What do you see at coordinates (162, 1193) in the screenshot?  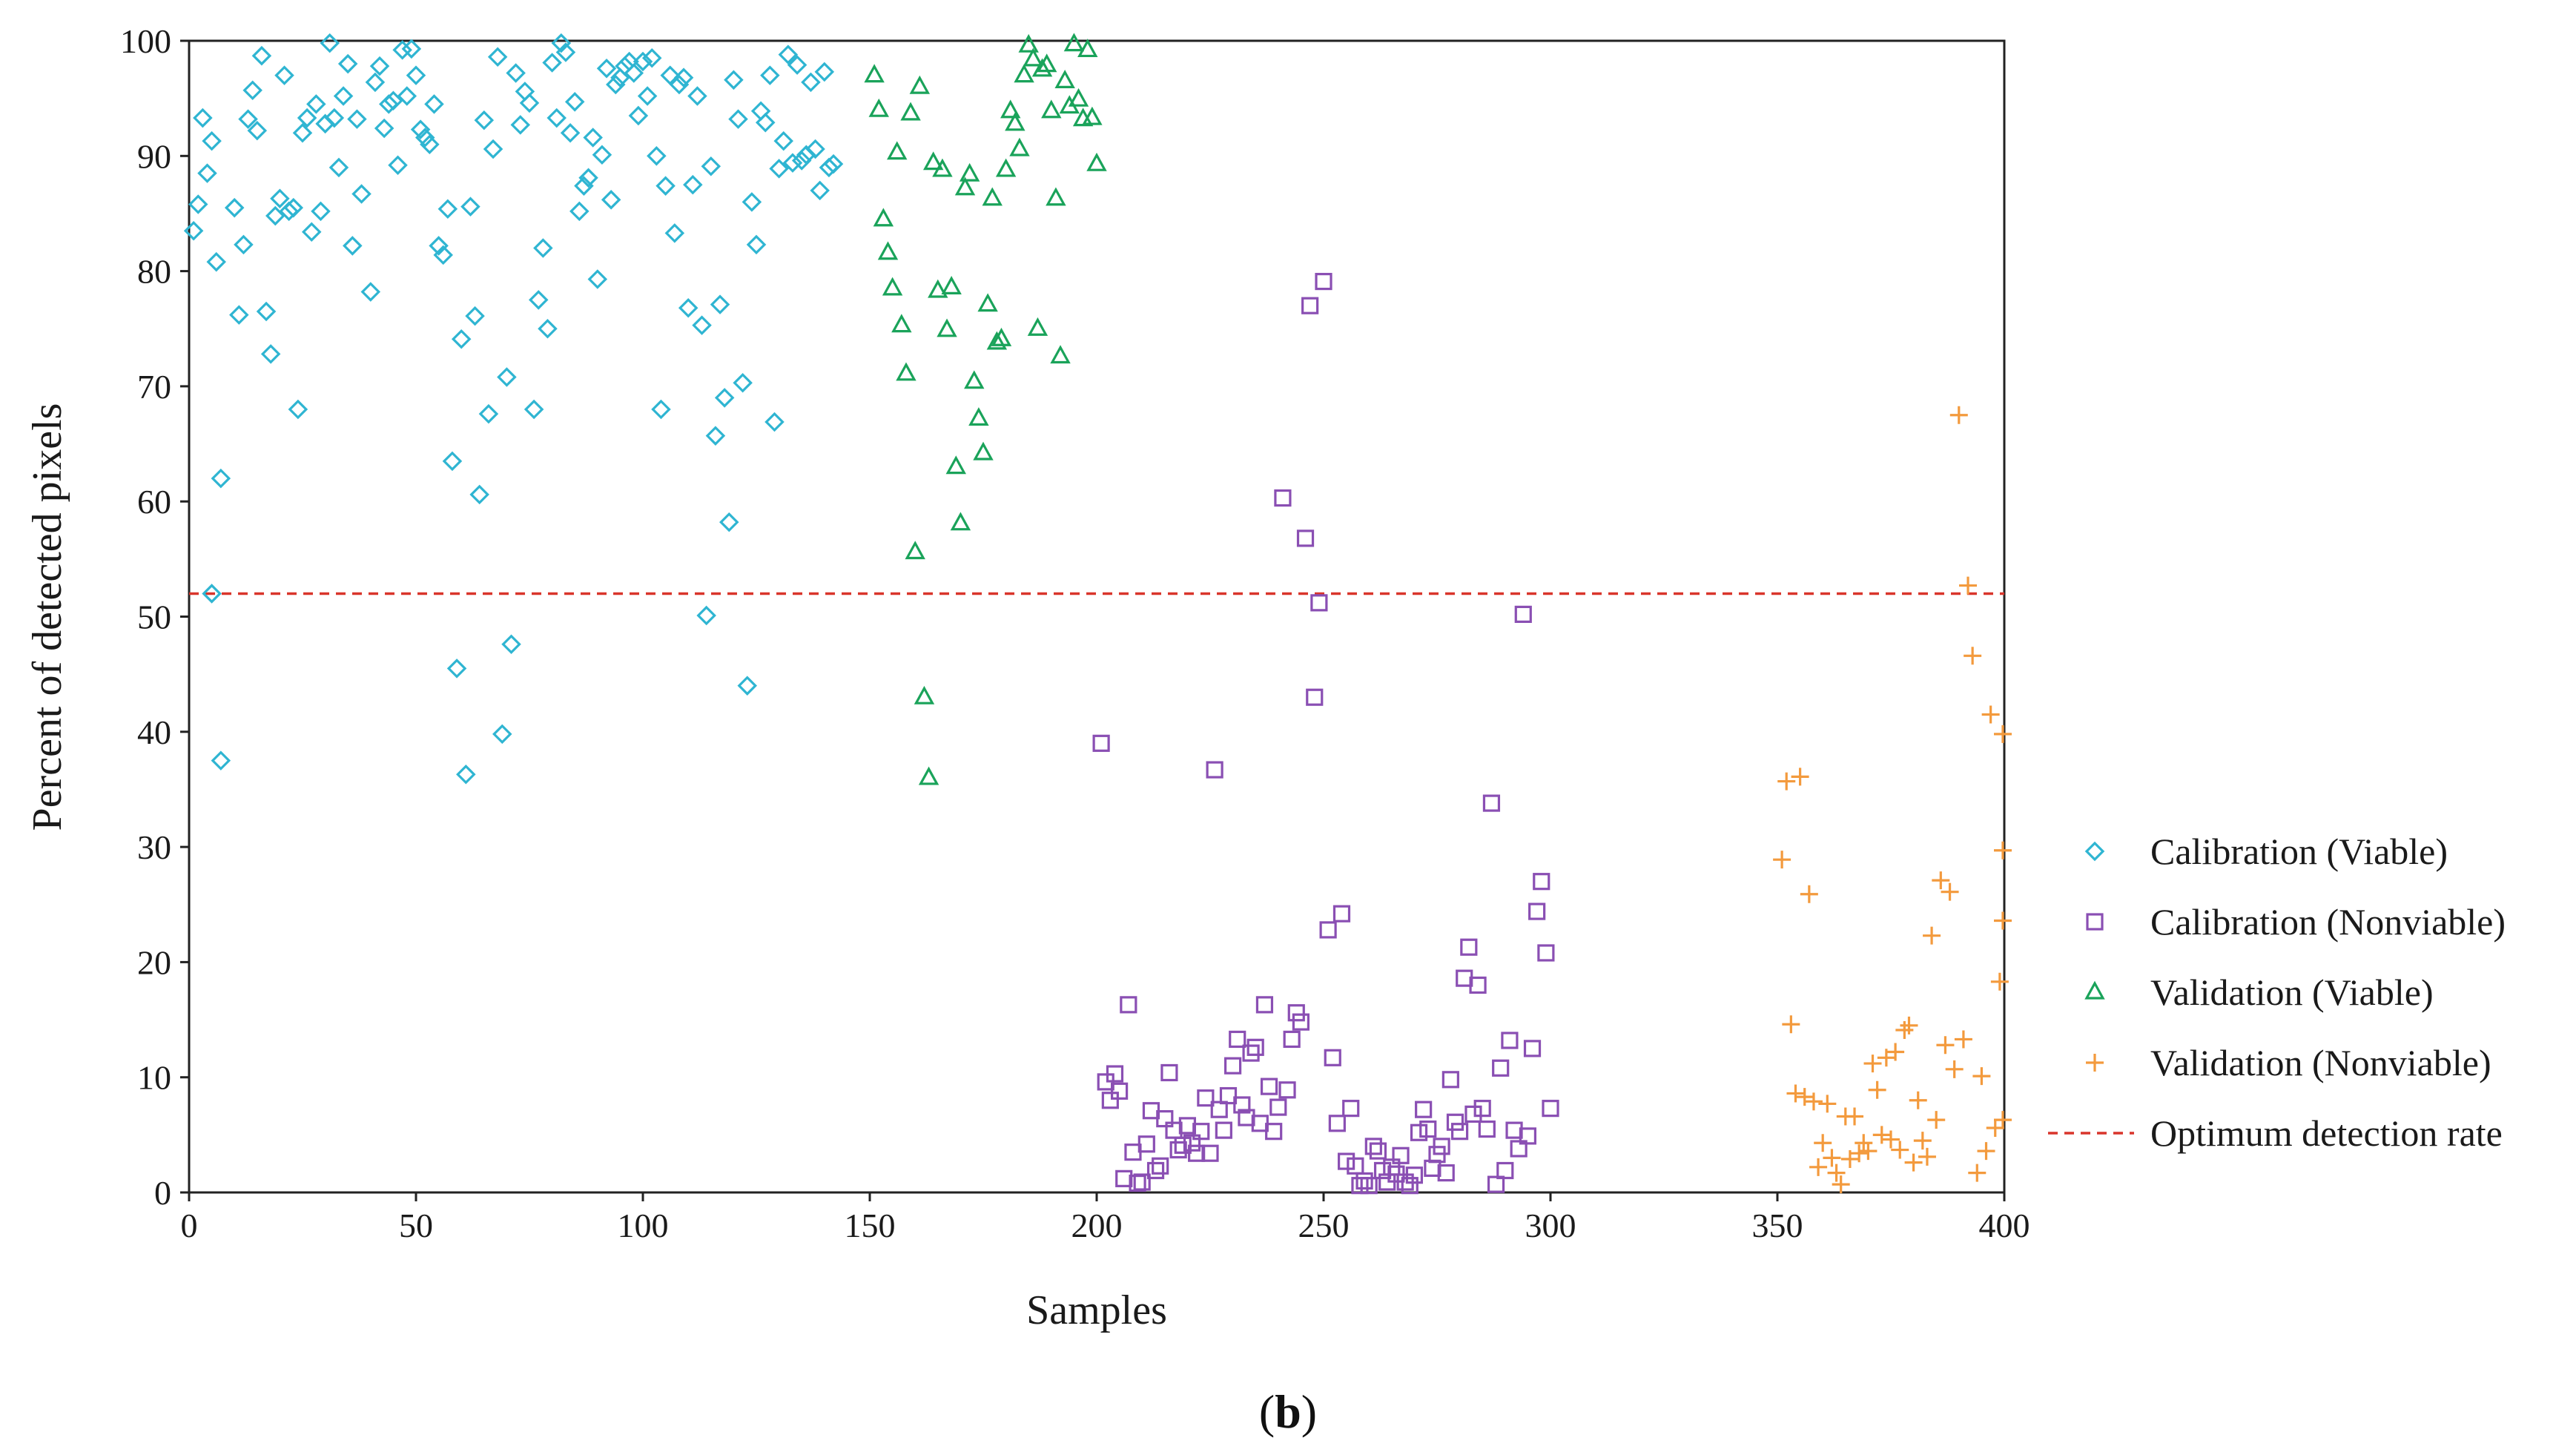 I see `y-tick-label: 0` at bounding box center [162, 1193].